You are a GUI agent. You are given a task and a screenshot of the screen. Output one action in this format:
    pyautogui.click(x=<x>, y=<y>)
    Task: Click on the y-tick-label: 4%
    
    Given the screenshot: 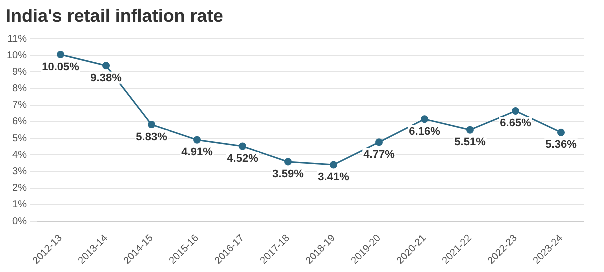 What is the action you would take?
    pyautogui.click(x=20, y=155)
    